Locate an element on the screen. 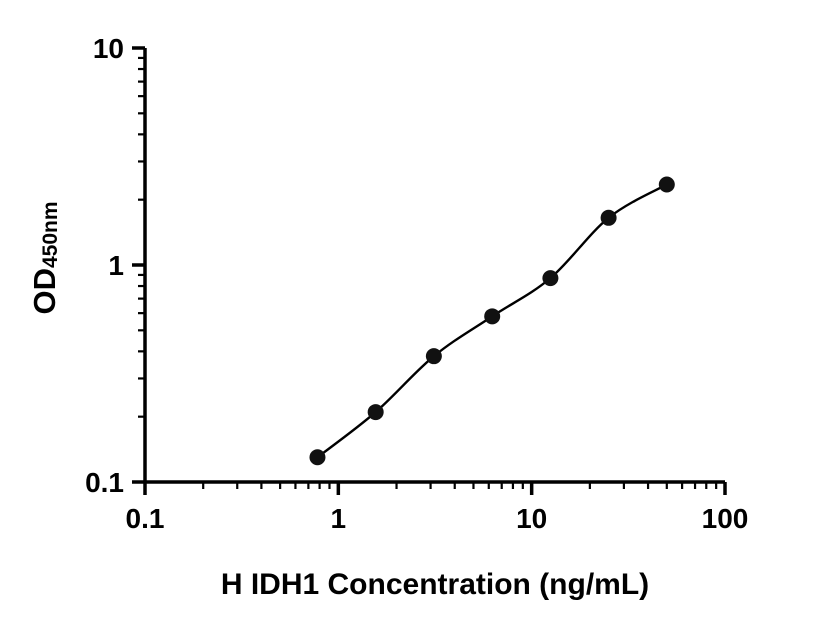 This screenshot has width=816, height=640. y-tick-label: 0.1 is located at coordinates (104, 482).